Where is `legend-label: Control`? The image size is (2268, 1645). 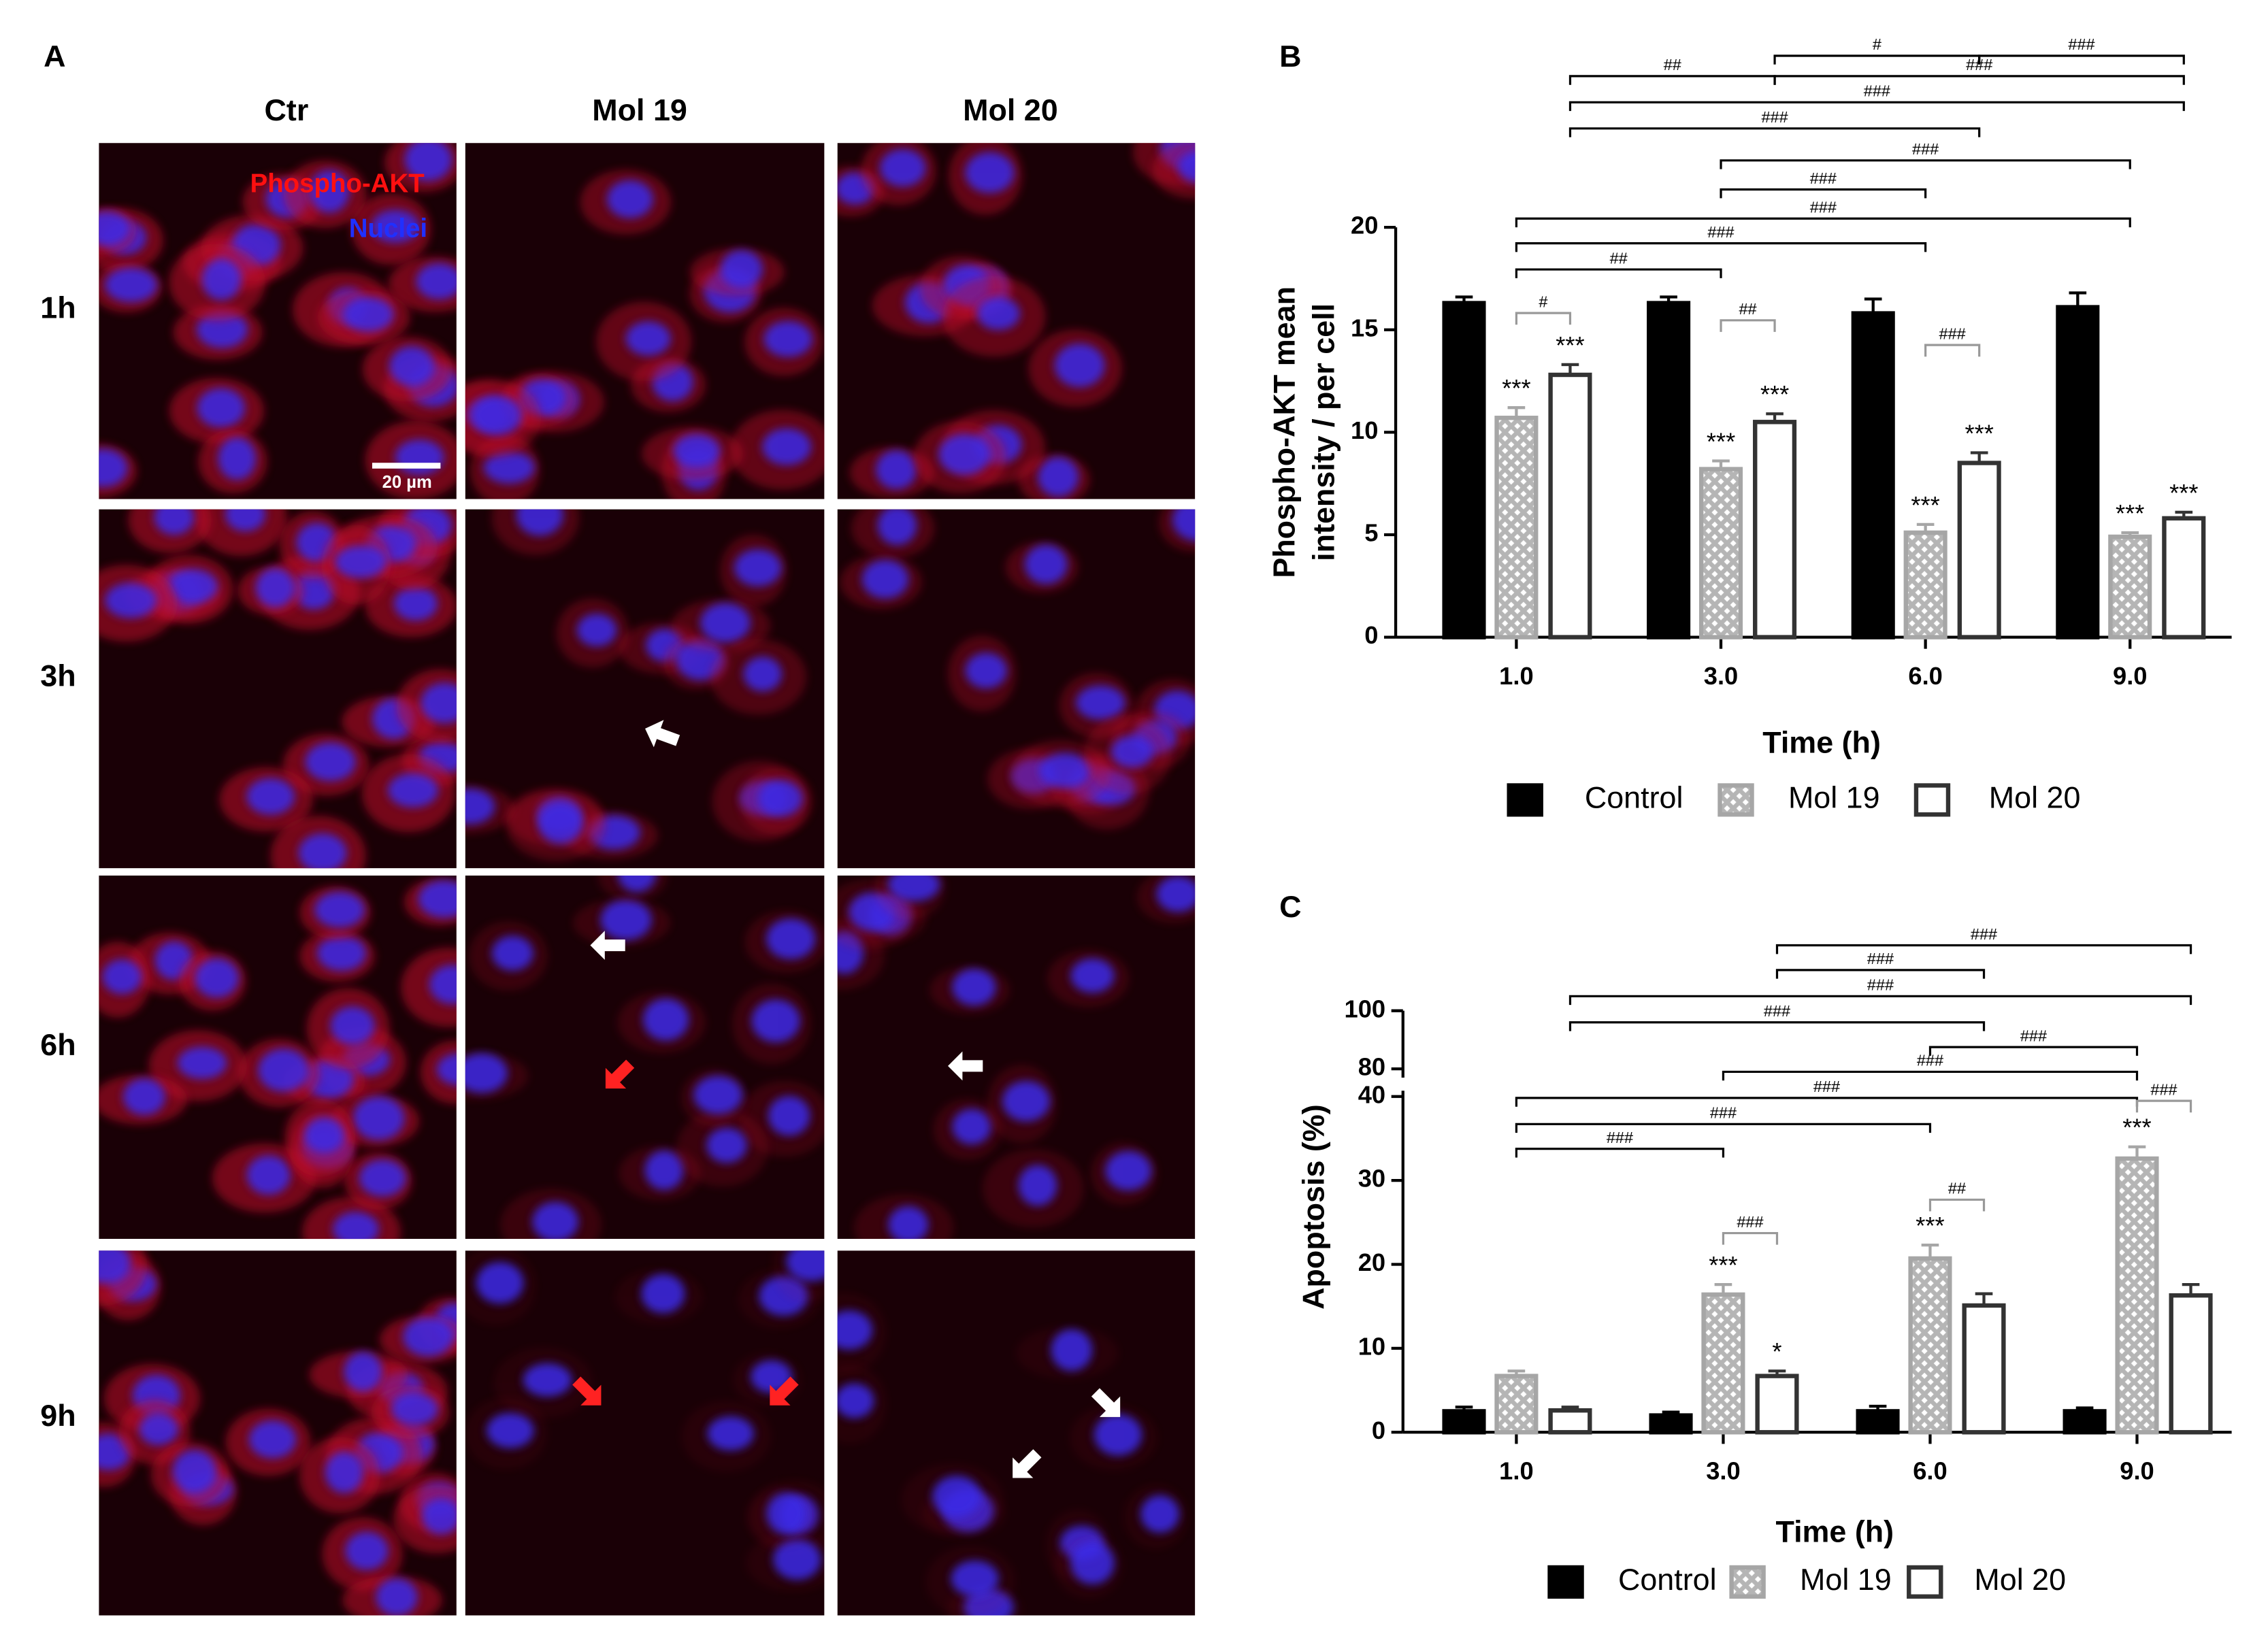
legend-label: Control is located at coordinates (1634, 798).